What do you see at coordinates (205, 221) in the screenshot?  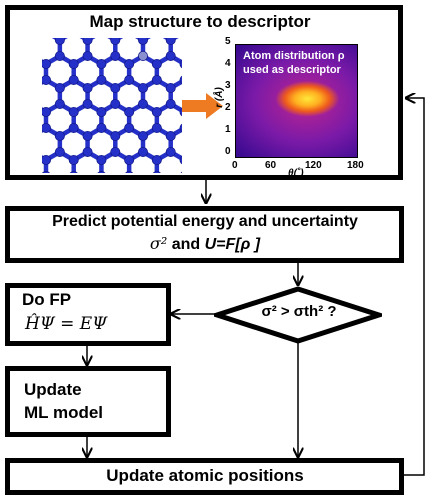 I see `predict-line1: Predict potential energy and uncertainty` at bounding box center [205, 221].